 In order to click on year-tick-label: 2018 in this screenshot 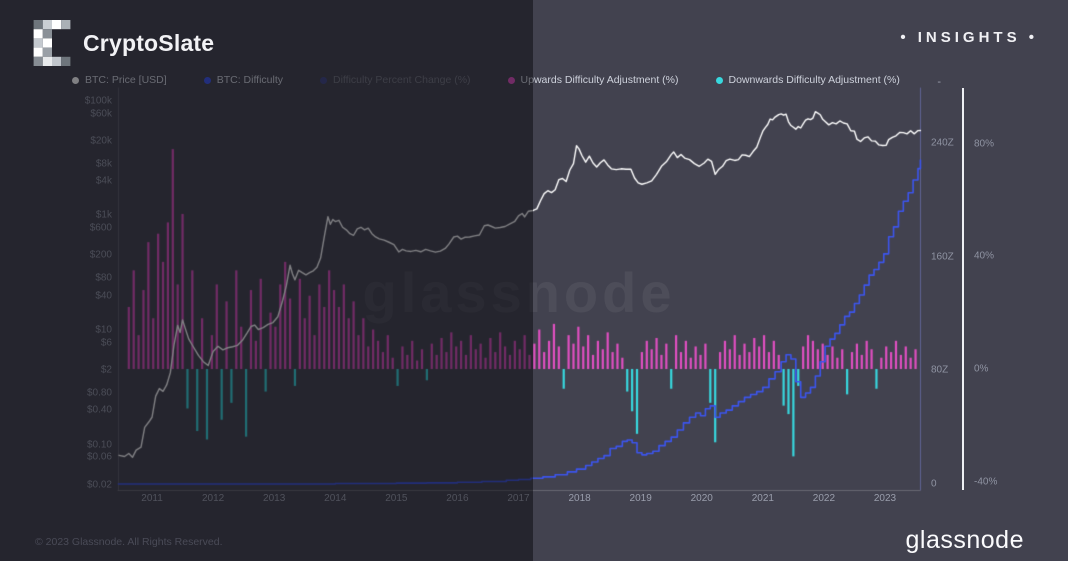, I will do `click(579, 498)`.